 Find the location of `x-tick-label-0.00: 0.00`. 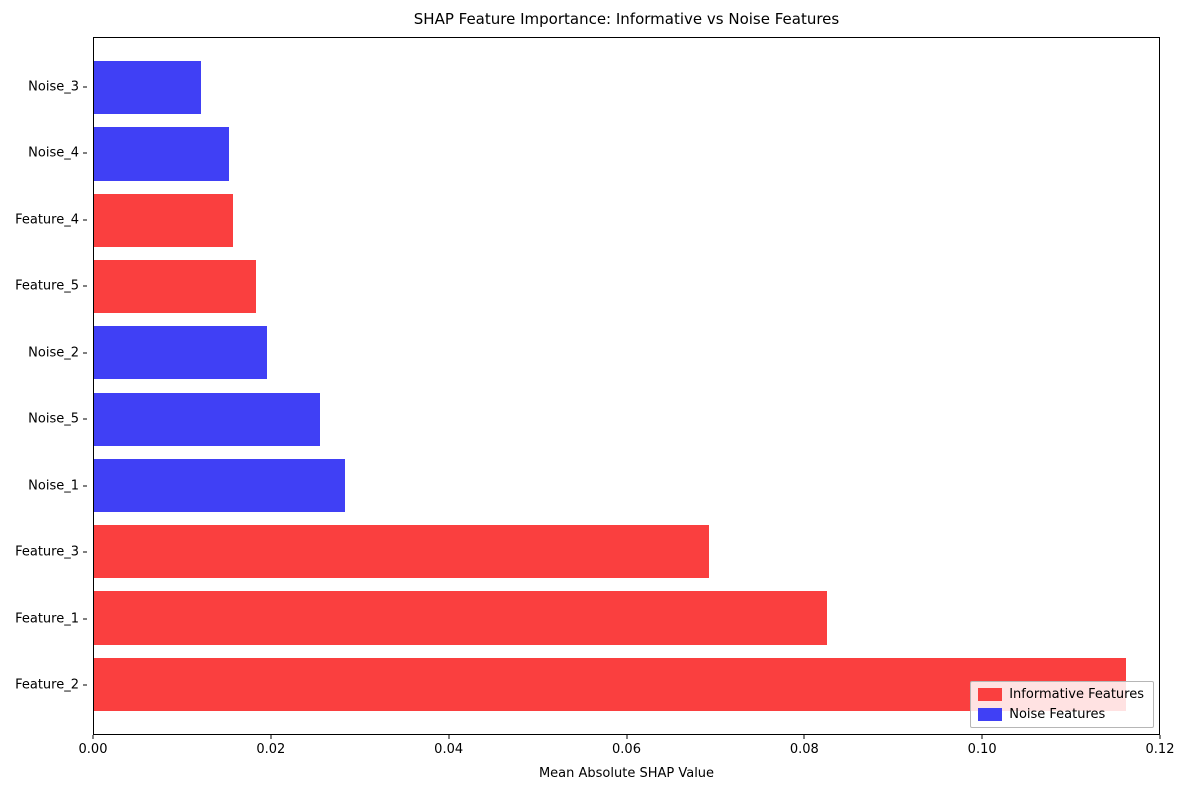

x-tick-label-0.00: 0.00 is located at coordinates (93, 749).